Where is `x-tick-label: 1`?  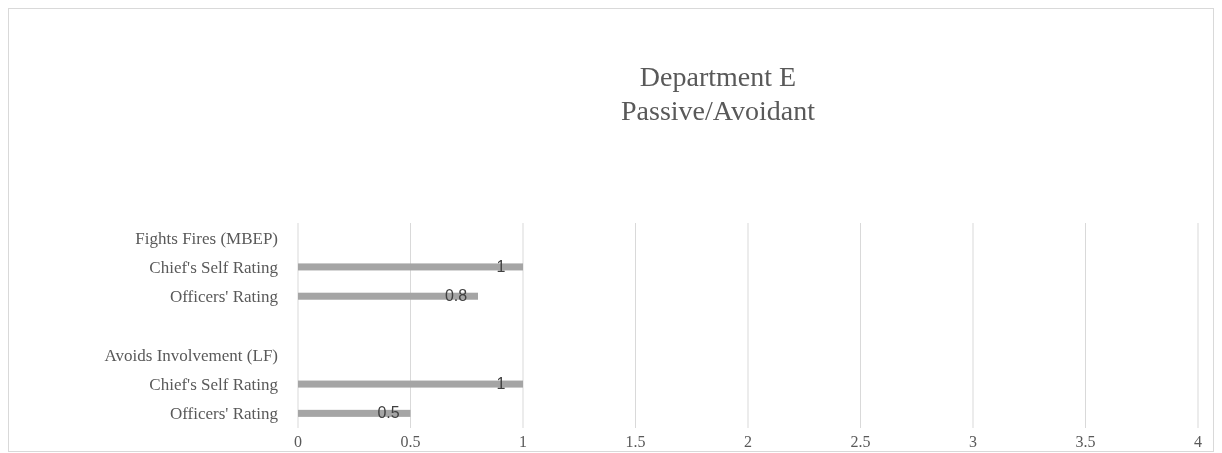 x-tick-label: 1 is located at coordinates (523, 441).